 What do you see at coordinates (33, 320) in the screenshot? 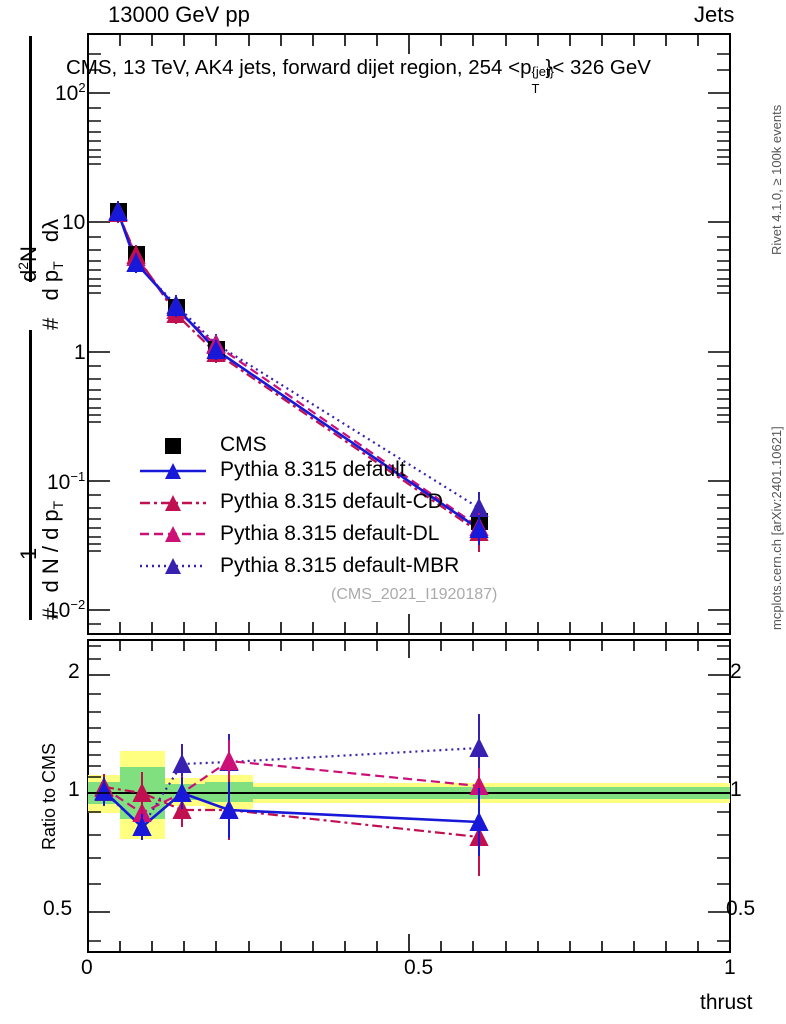
I see `y-axis-label-main: # d N / d pT 1 # d pT dλ d2N` at bounding box center [33, 320].